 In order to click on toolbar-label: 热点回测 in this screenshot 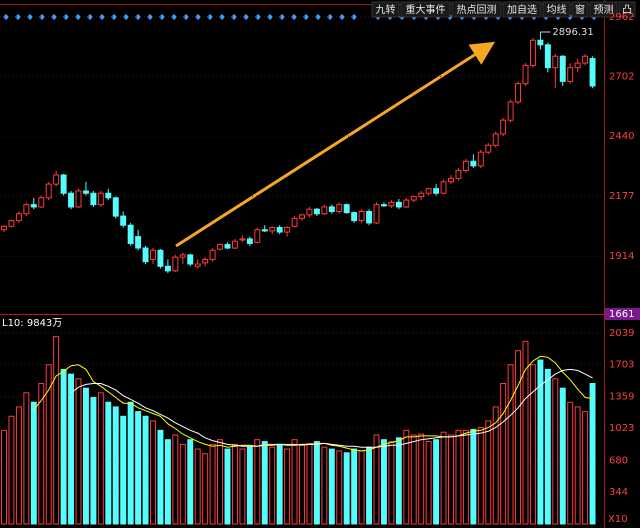, I will do `click(477, 9)`.